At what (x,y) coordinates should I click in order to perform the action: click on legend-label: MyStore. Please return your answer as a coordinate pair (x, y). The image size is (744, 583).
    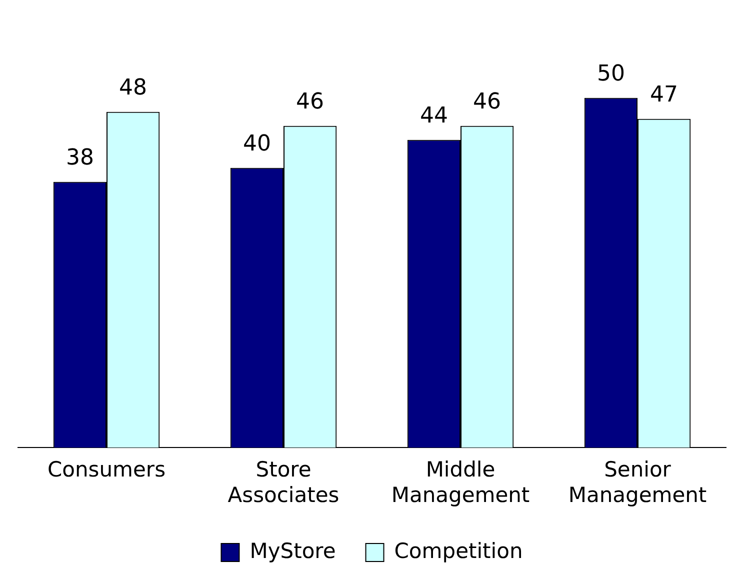
    Looking at the image, I should click on (293, 550).